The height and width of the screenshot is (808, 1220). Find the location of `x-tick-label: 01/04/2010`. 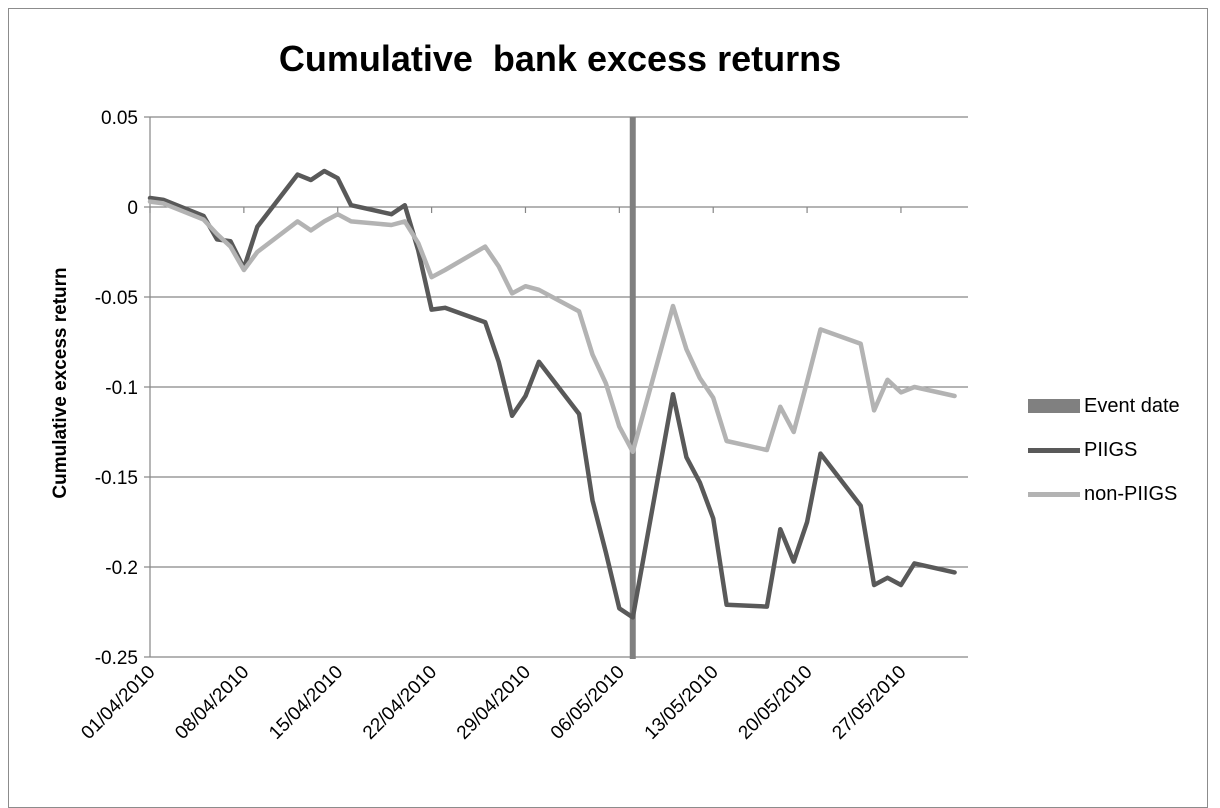

x-tick-label: 01/04/2010 is located at coordinates (118, 703).